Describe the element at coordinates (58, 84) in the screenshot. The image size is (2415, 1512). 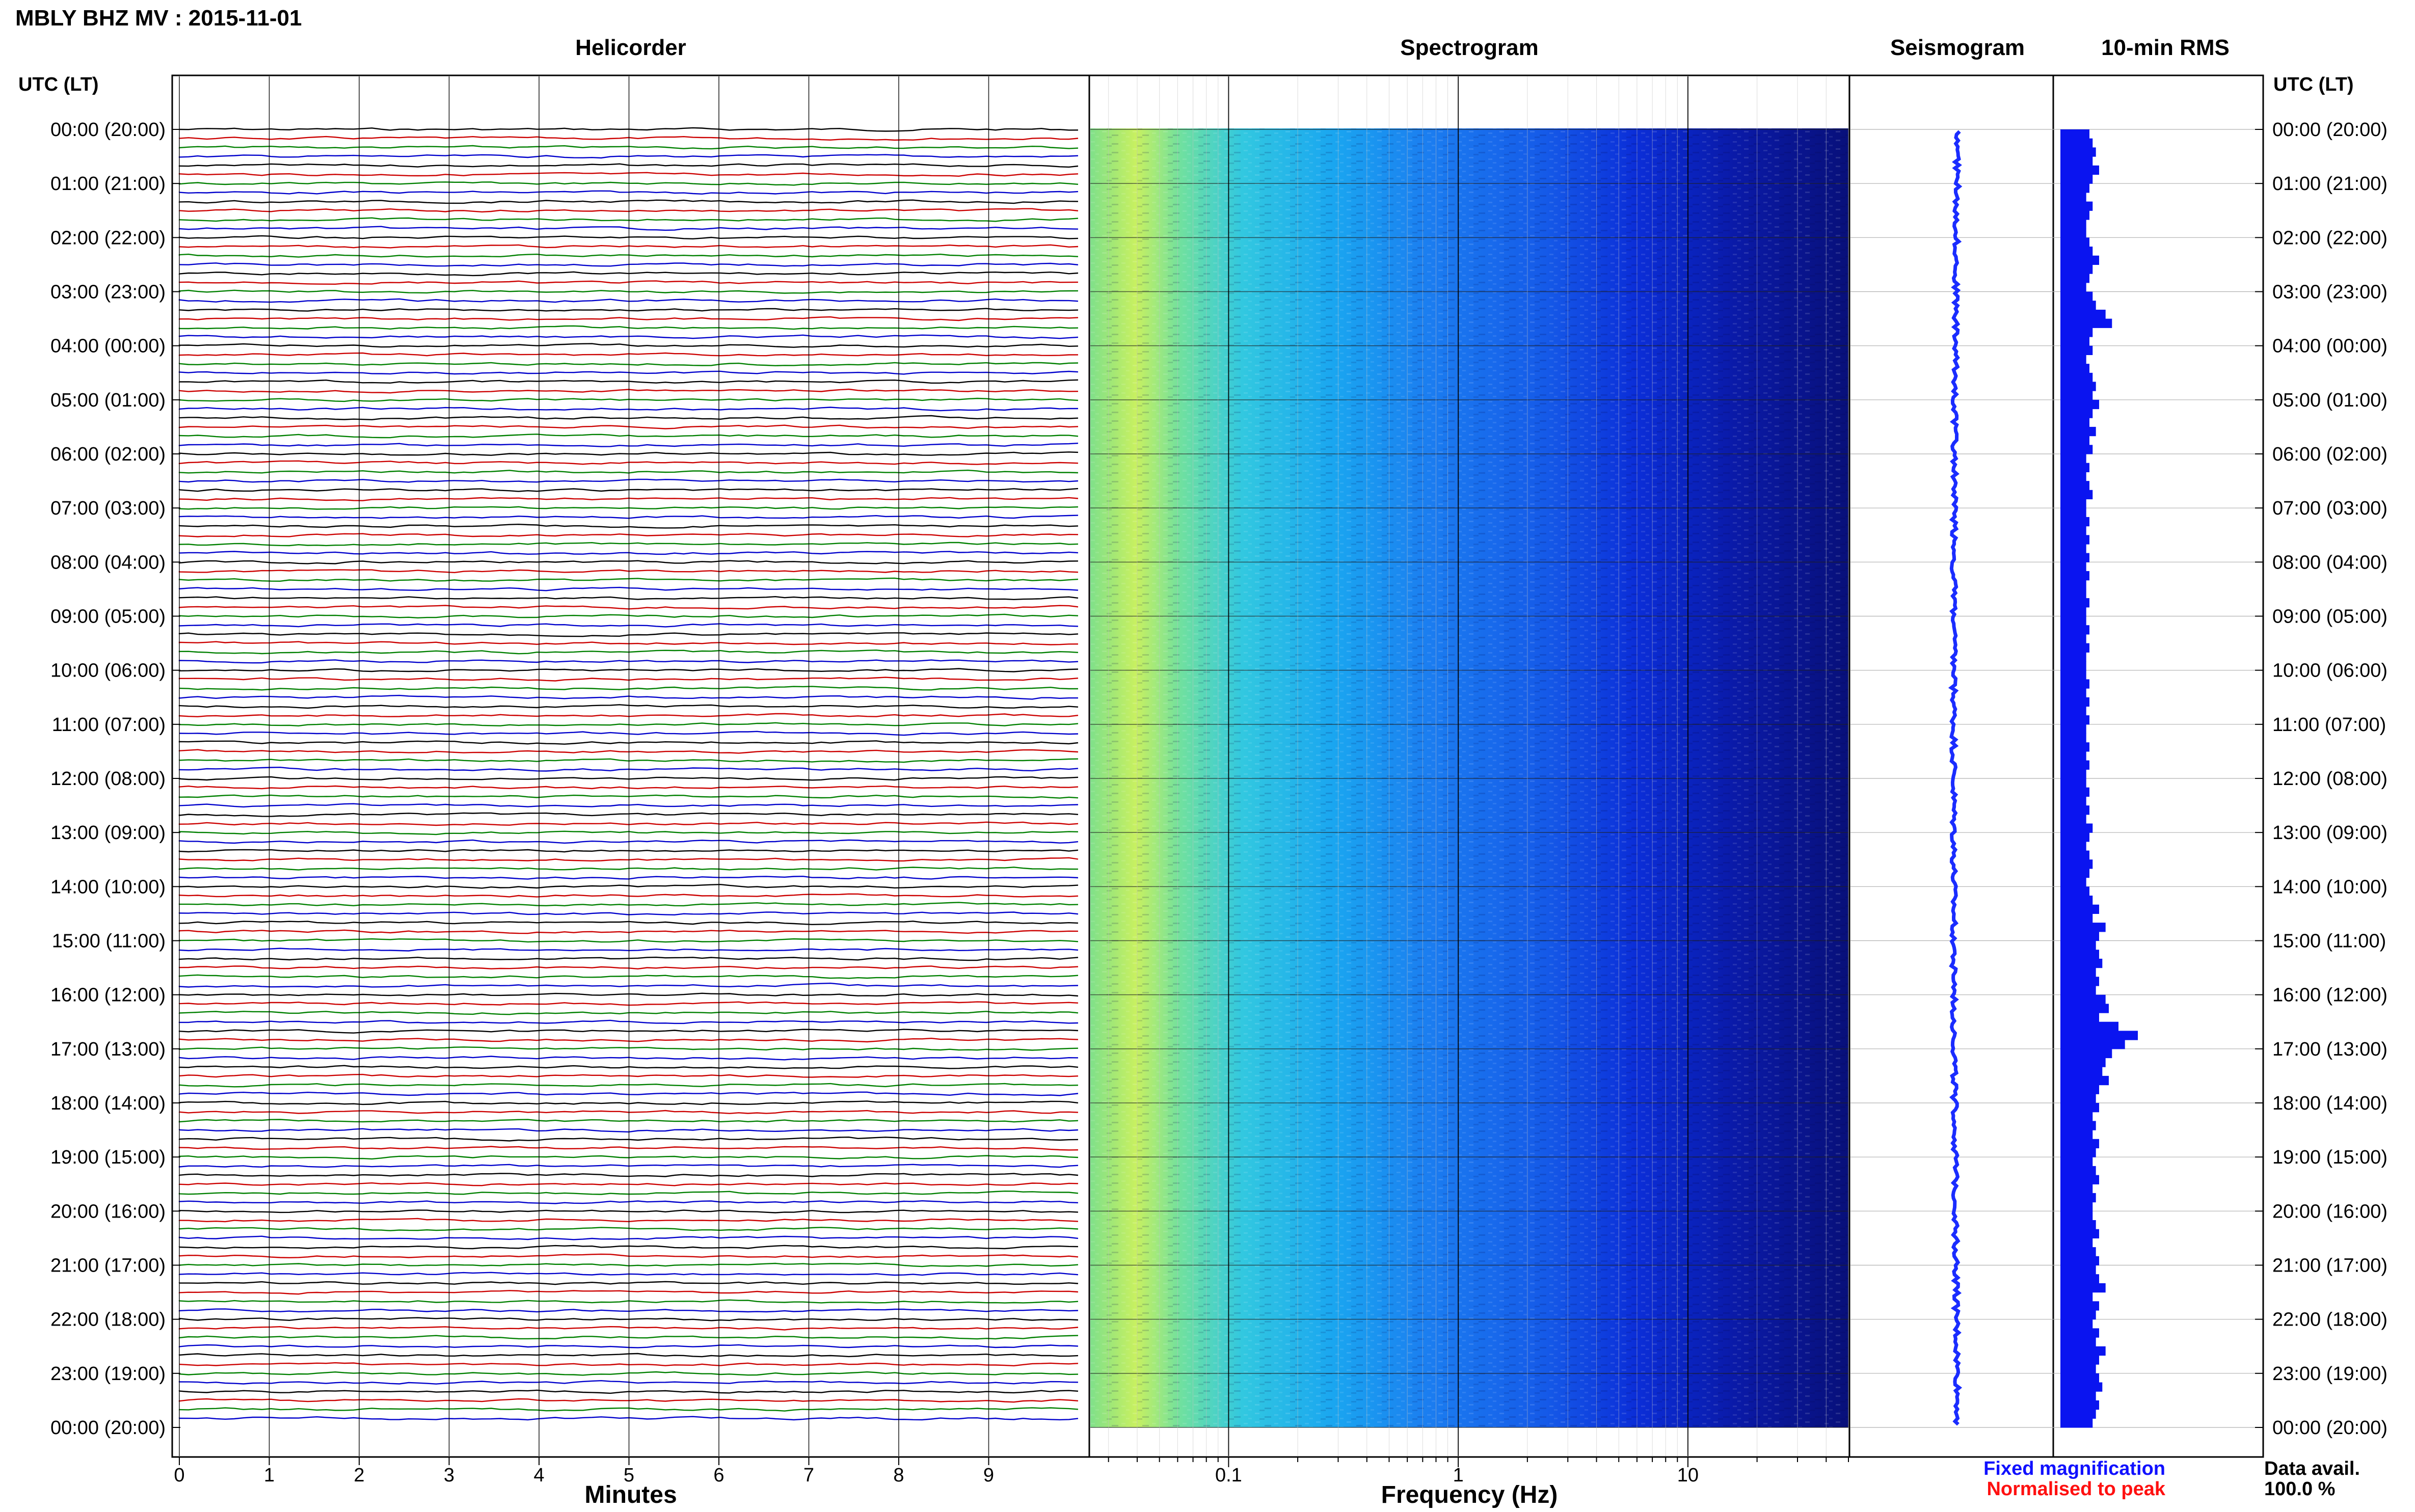
I see `left-time-axis-header: UTC (LT)` at that location.